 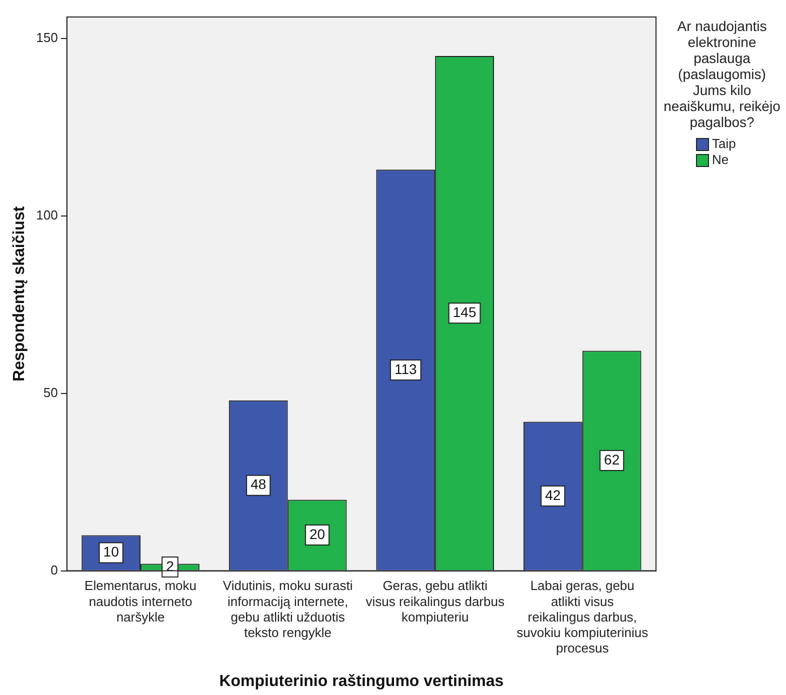 I want to click on y-tick-label: 50, so click(x=50, y=392).